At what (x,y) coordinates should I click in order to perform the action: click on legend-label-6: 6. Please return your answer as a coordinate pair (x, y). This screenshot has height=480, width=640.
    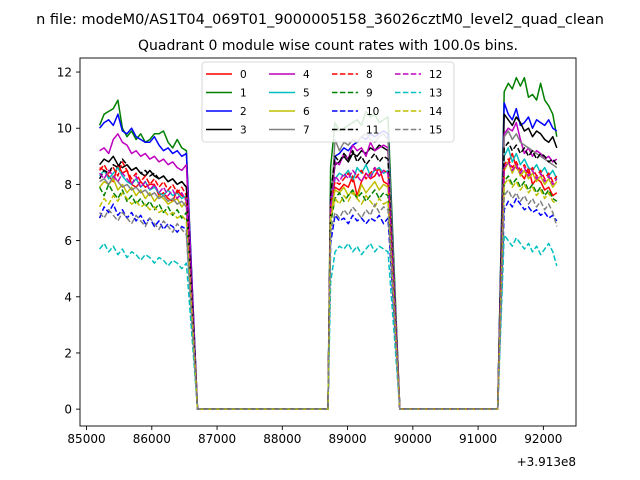
    Looking at the image, I should click on (306, 112).